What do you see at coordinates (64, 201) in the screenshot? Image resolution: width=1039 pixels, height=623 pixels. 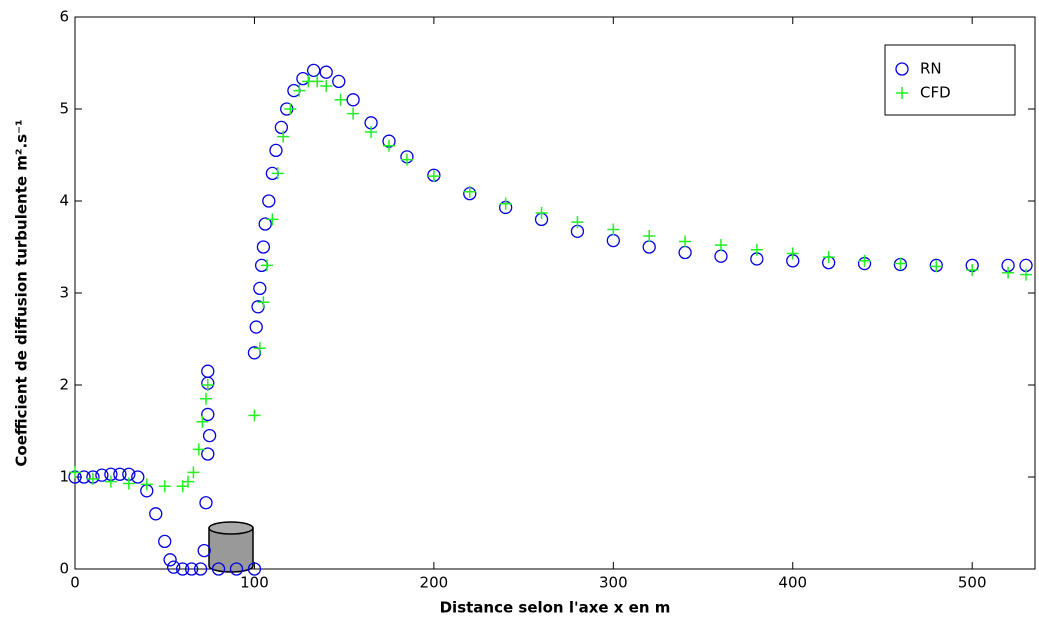 I see `y-tick-label: 4` at bounding box center [64, 201].